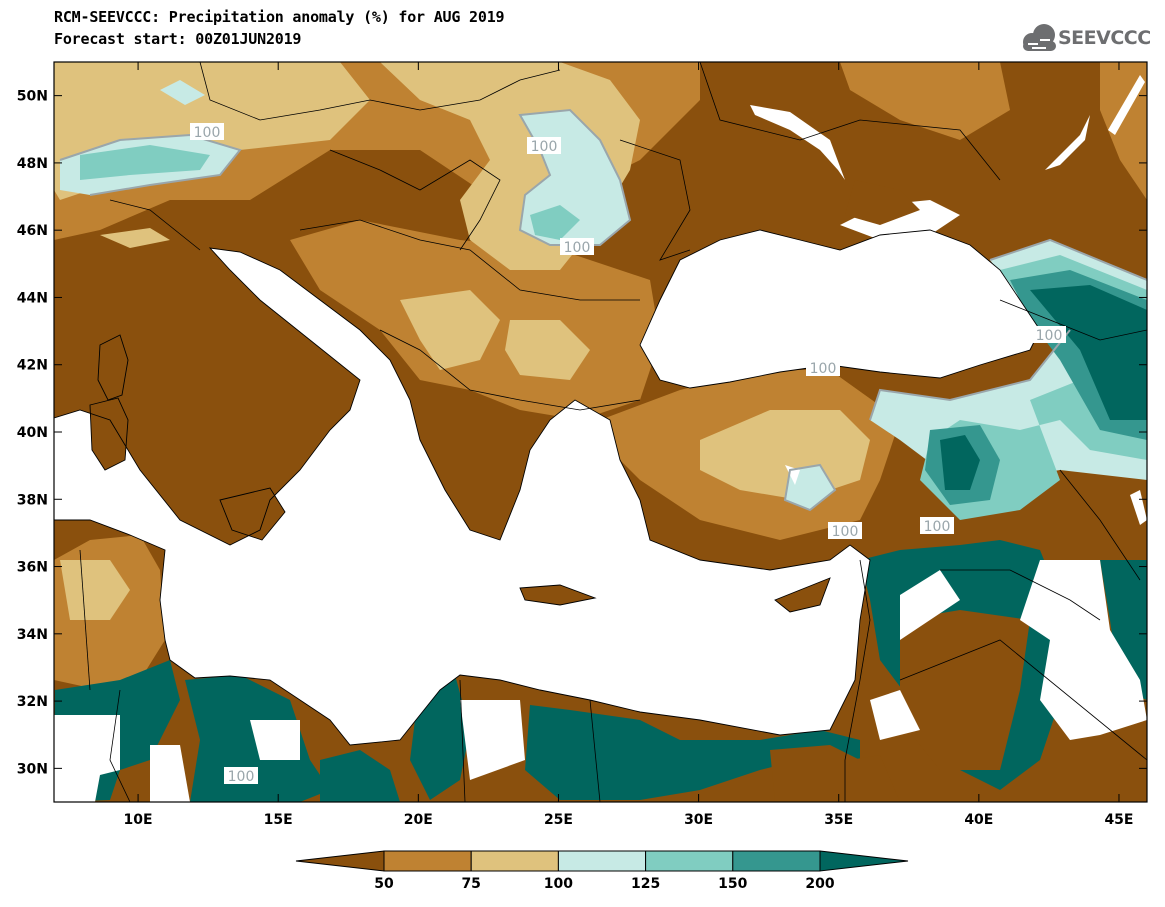  Describe the element at coordinates (558, 884) in the screenshot. I see `colorbar-level-label: 100` at that location.